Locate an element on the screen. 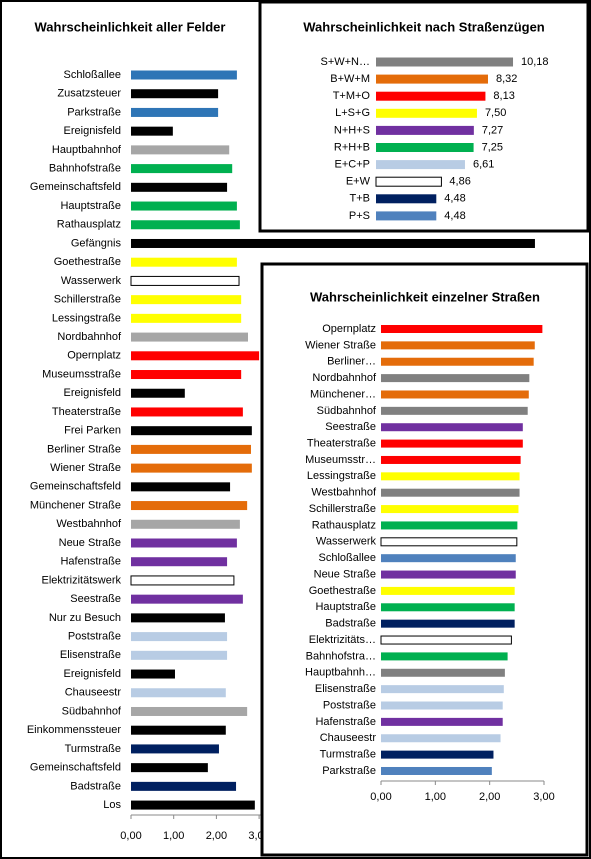 The image size is (591, 859). category-label: Lessingstraße is located at coordinates (86, 318).